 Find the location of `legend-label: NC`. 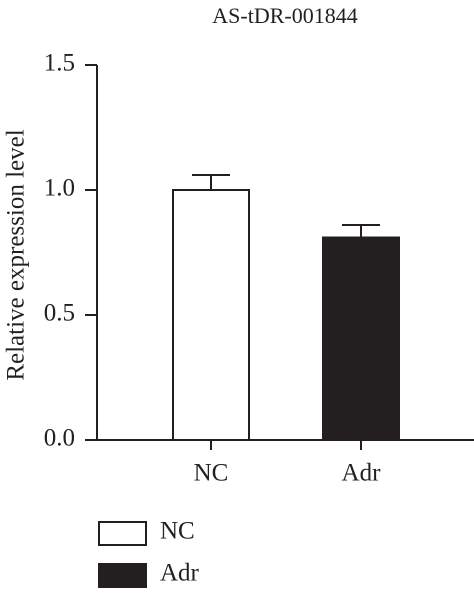

legend-label: NC is located at coordinates (177, 531).